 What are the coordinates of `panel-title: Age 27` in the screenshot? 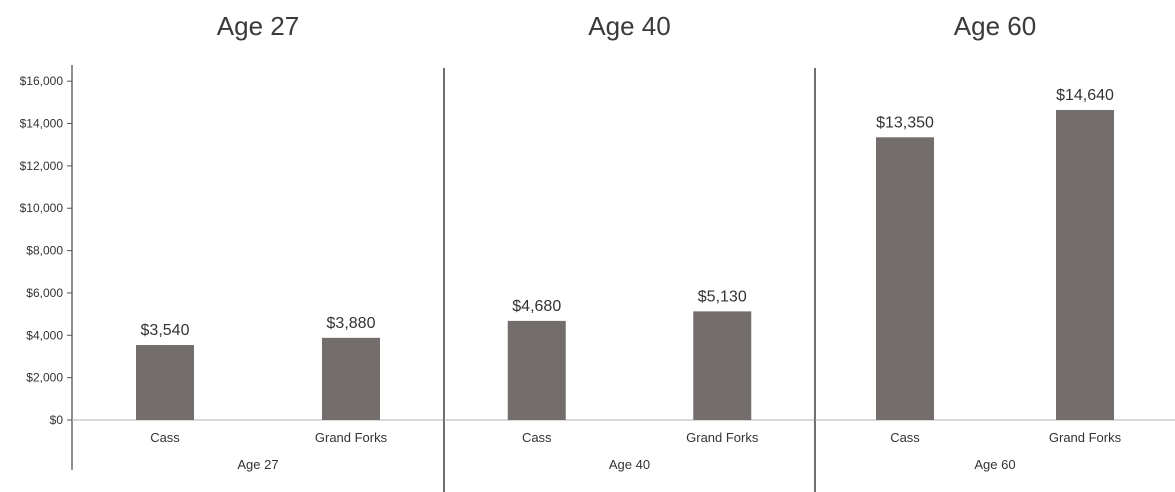 It's located at (258, 26).